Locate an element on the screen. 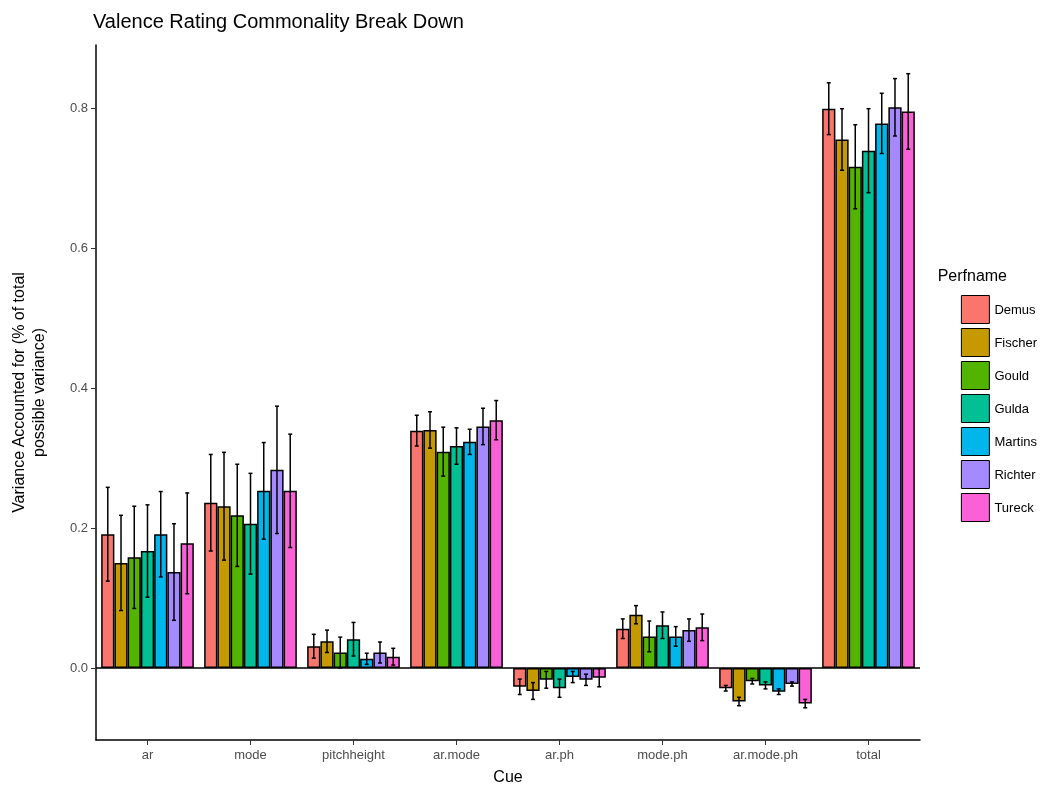  x-axis-title: Cue is located at coordinates (508, 776).